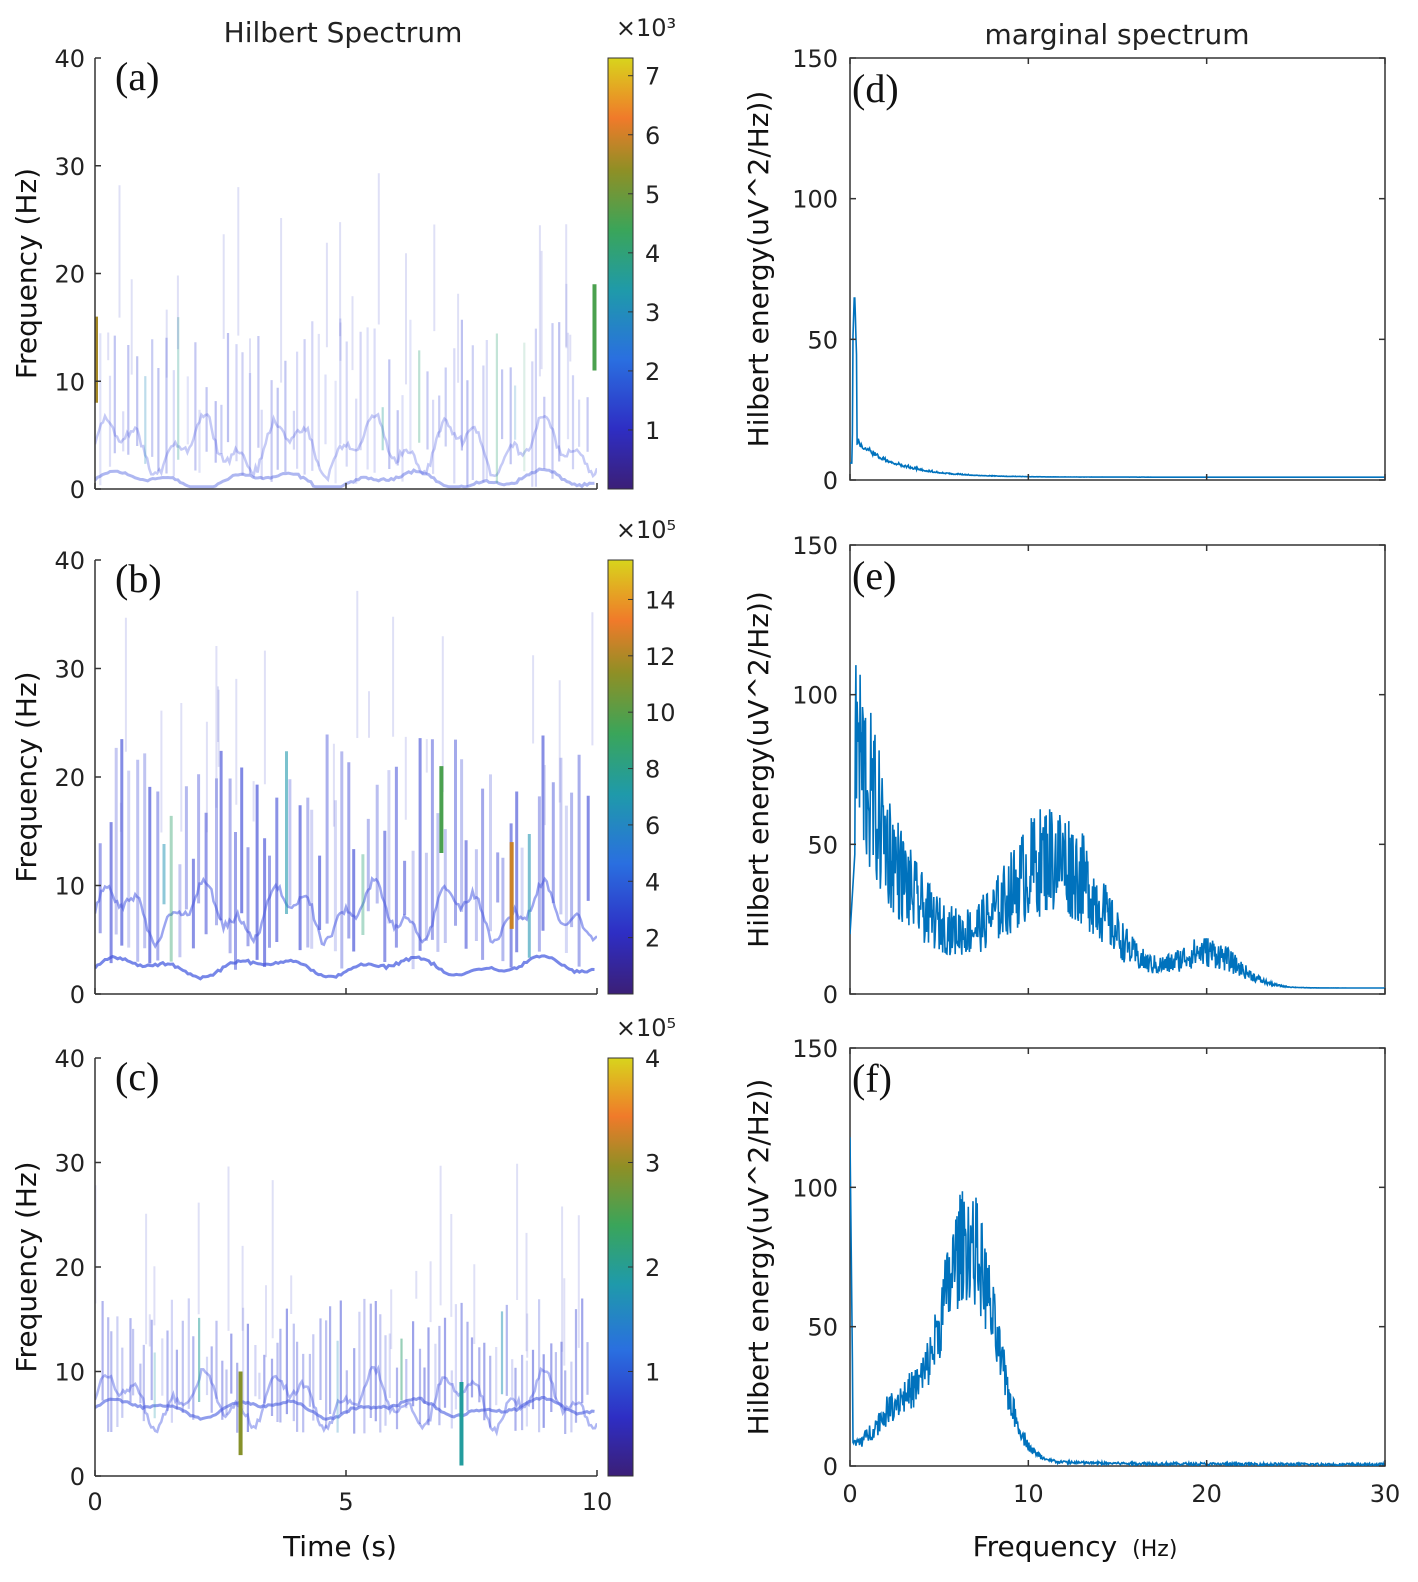 The height and width of the screenshot is (1582, 1418). Describe the element at coordinates (875, 88) in the screenshot. I see `panel-label: (d)` at that location.